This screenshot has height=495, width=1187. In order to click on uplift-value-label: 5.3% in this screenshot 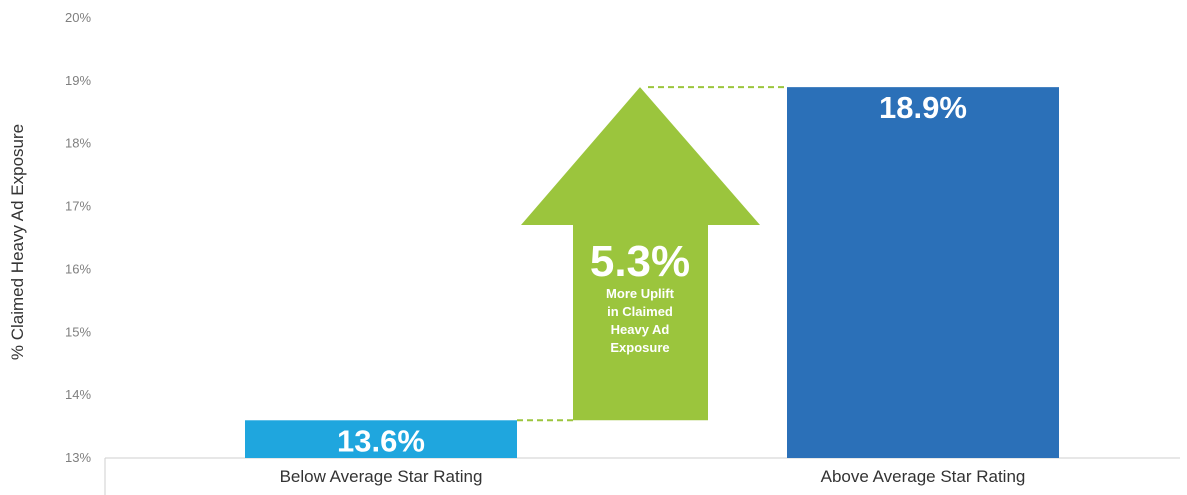, I will do `click(640, 261)`.